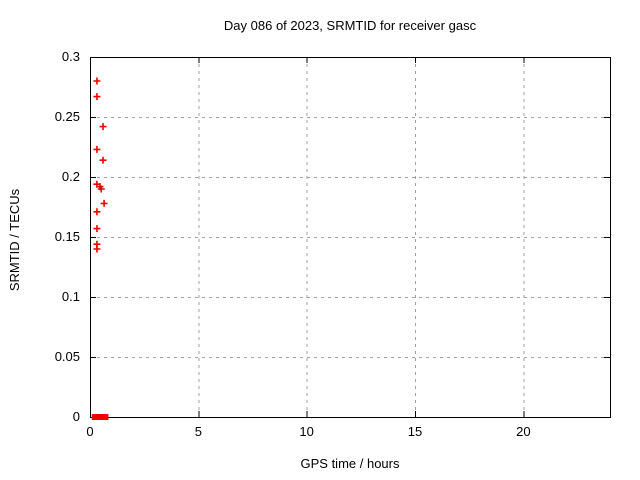 Image resolution: width=640 pixels, height=480 pixels. Describe the element at coordinates (415, 431) in the screenshot. I see `x-tick-label: 15` at that location.